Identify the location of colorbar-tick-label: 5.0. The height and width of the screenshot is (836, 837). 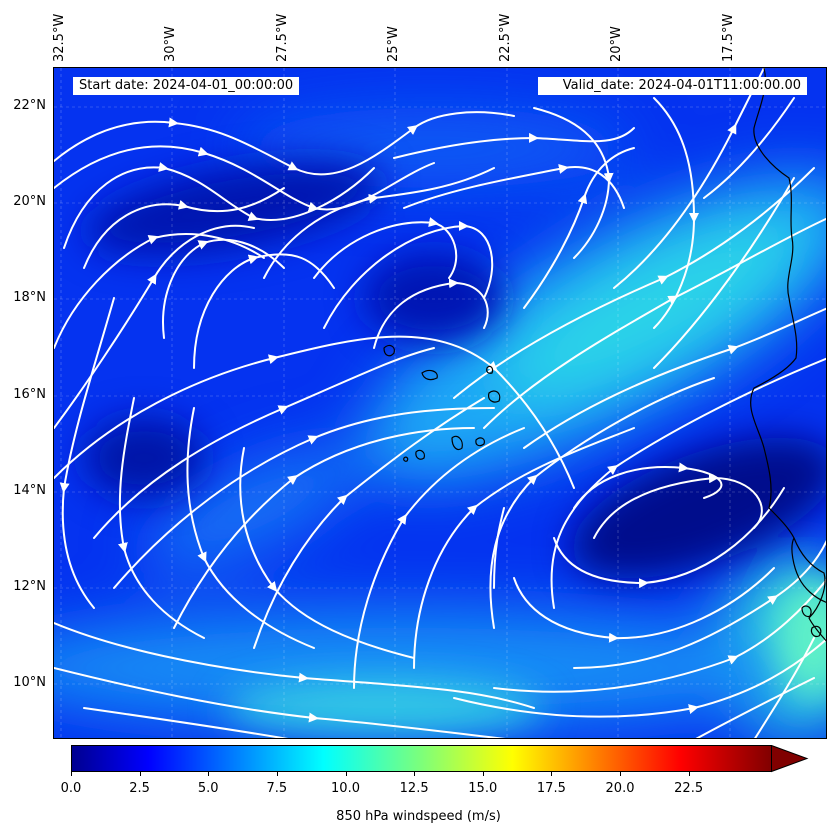
(208, 788).